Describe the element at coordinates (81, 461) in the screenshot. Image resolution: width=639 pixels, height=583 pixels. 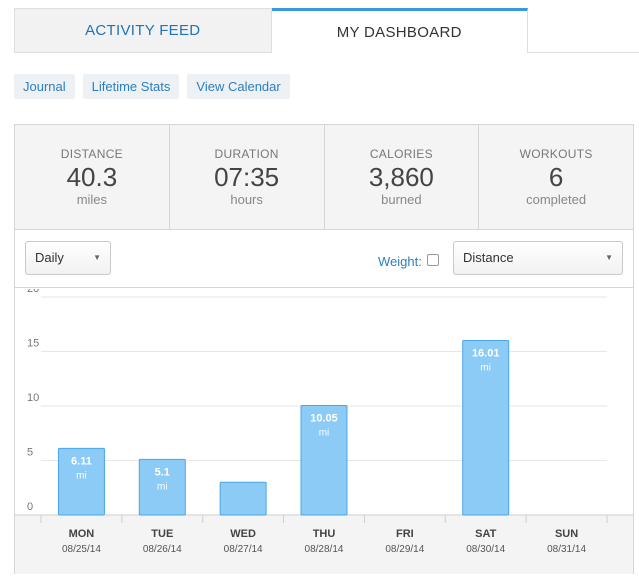
I see `bar-value-label: 6.11` at that location.